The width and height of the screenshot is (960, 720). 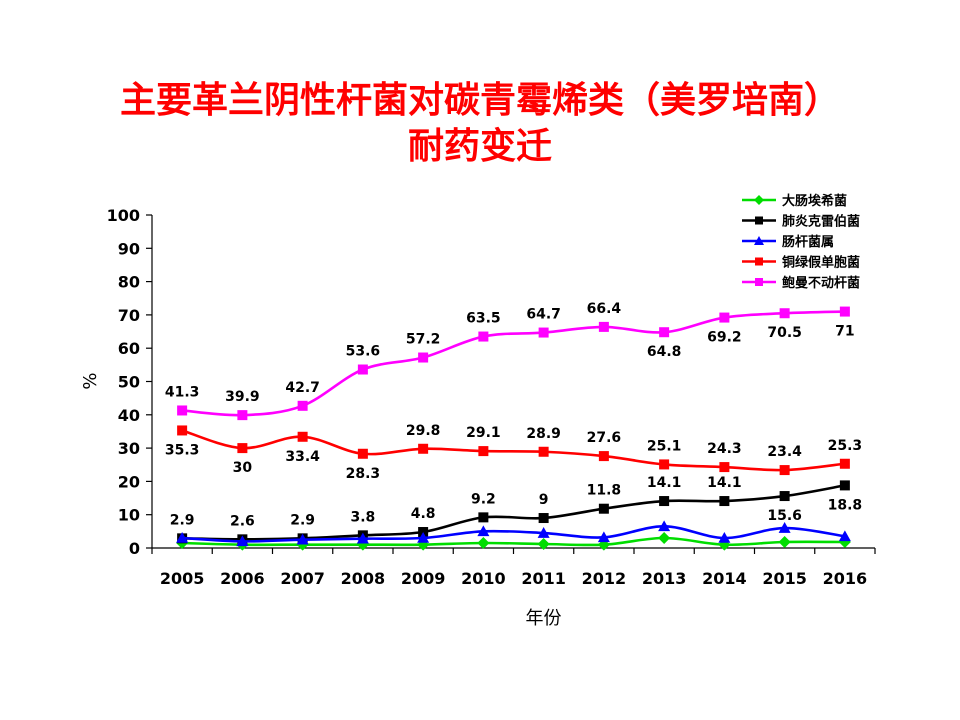 I want to click on x-tick-label: 2012, so click(x=604, y=578).